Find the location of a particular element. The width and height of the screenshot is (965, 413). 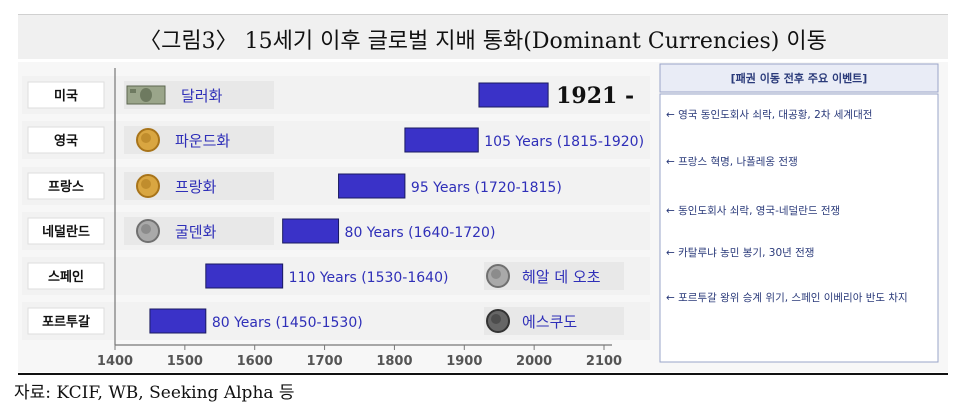

bar-label: 110 Years (1530-1640) is located at coordinates (369, 278).